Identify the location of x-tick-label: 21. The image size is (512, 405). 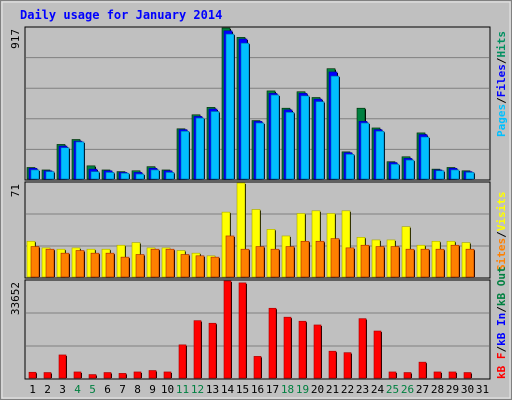
(332, 389).